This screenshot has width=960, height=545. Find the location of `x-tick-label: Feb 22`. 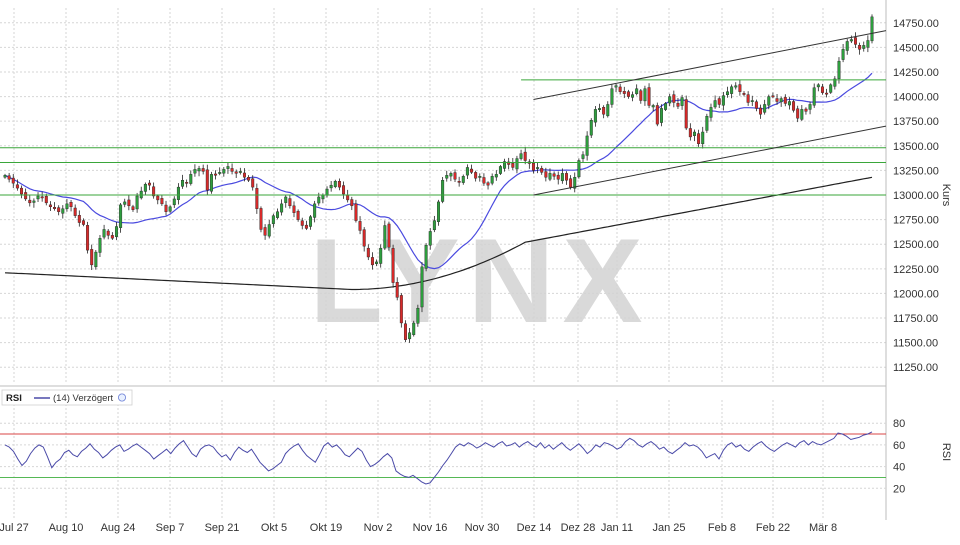

x-tick-label: Feb 22 is located at coordinates (773, 528).